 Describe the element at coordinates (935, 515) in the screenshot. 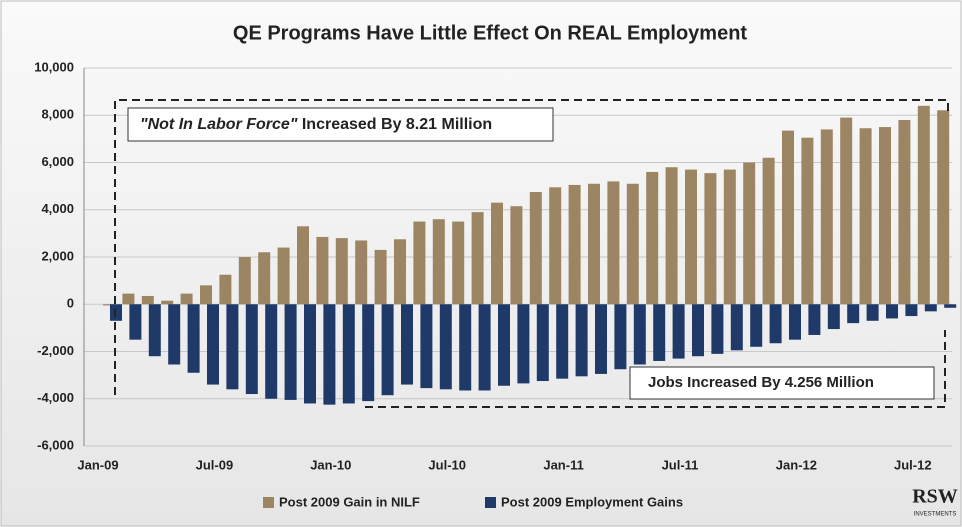

I see `logo-subtext: INVESTMENTS` at that location.